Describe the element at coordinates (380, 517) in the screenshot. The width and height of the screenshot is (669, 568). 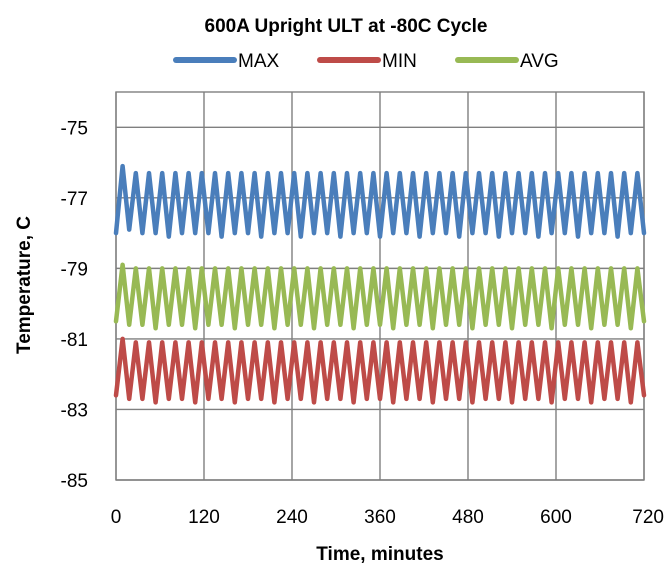
I see `x-tick-label-3: 360` at that location.